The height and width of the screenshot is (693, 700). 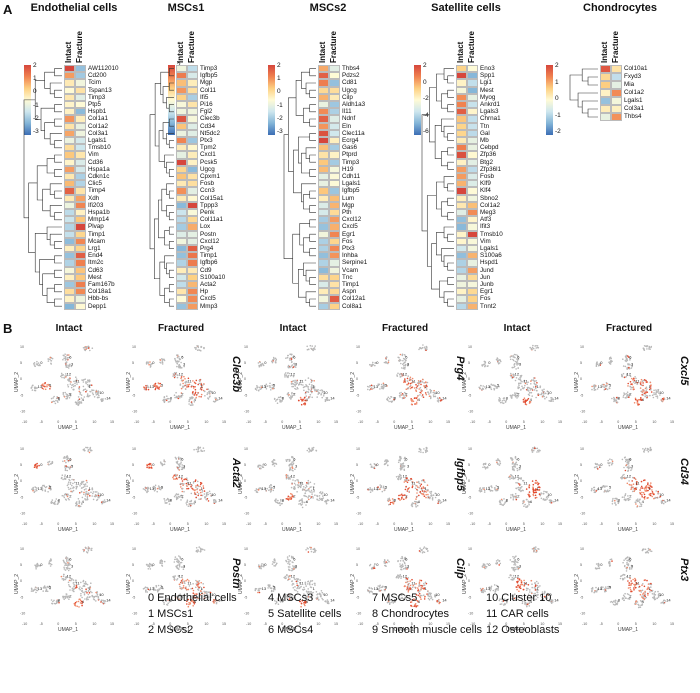 I want to click on cluster-id-label: 11, so click(x=637, y=381).